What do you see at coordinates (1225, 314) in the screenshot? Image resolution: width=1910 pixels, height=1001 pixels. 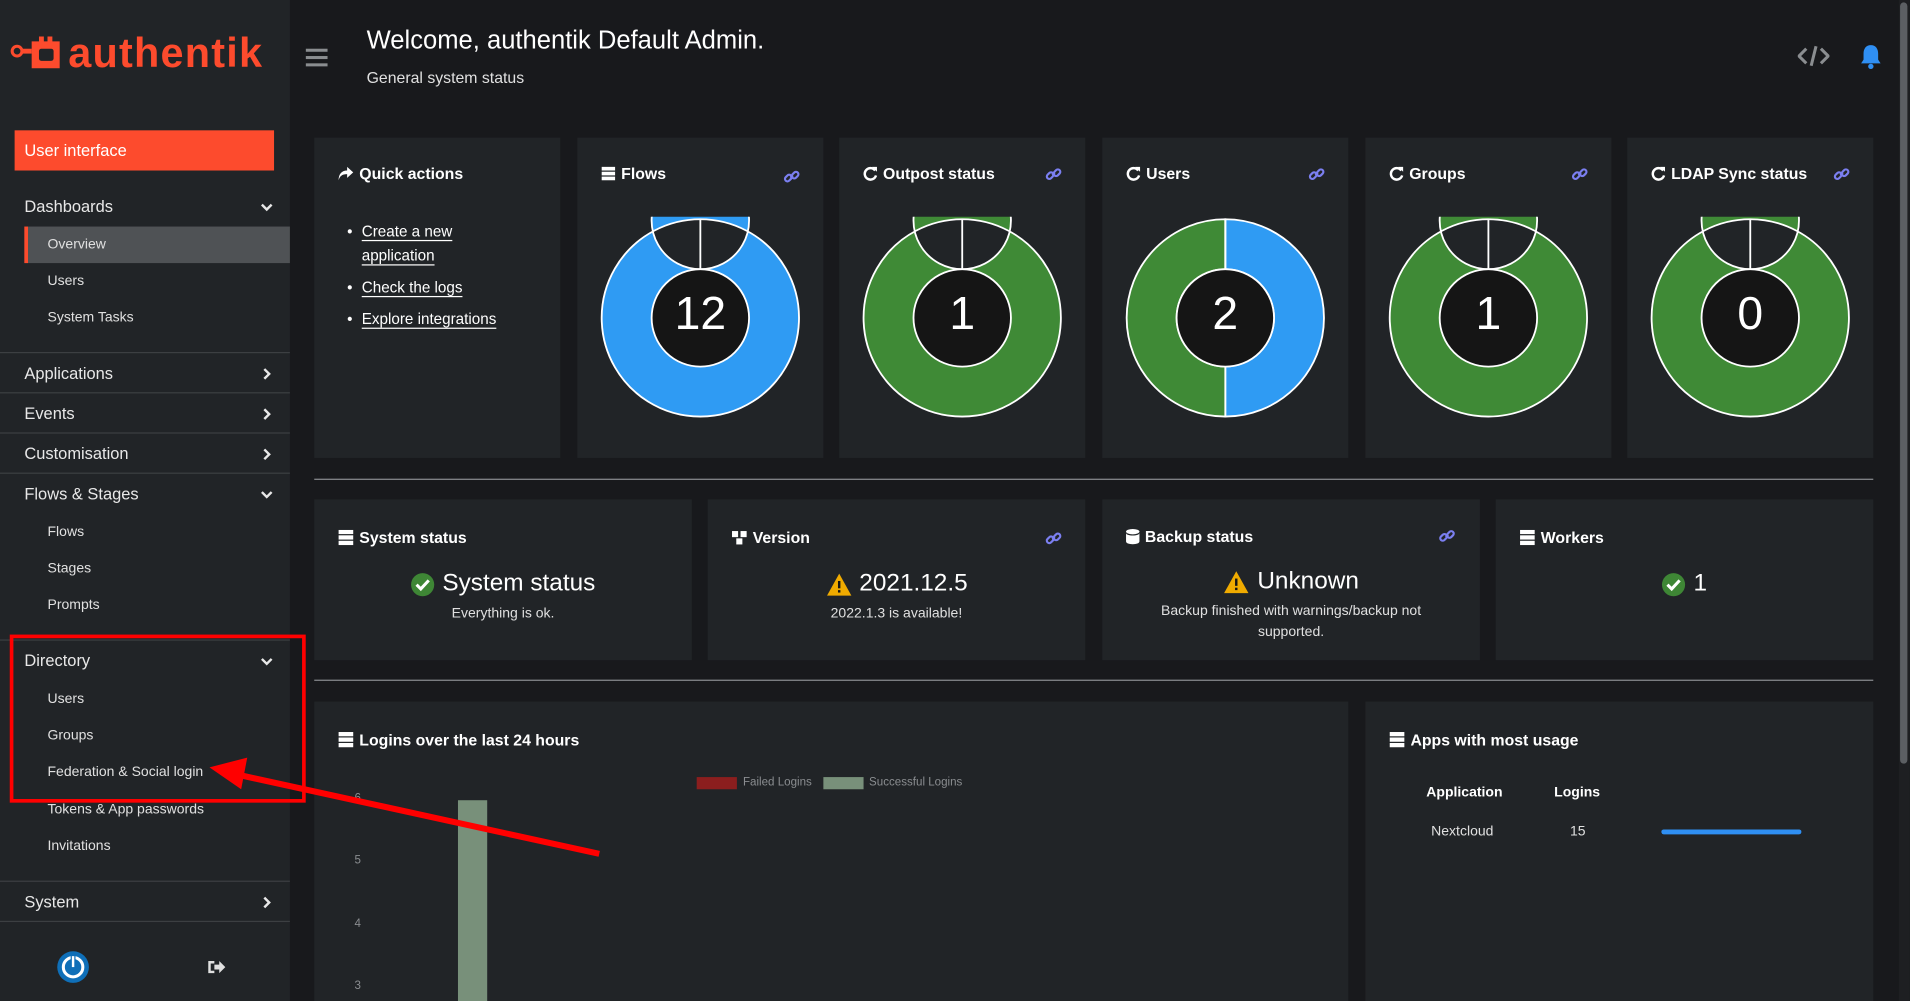 I see `donut-value: 2` at bounding box center [1225, 314].